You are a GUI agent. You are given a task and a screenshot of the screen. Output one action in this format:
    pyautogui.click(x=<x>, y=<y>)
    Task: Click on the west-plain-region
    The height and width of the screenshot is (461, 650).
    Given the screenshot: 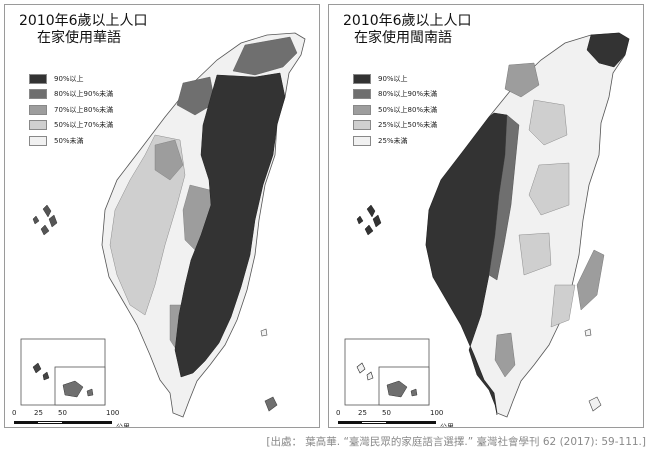 What is the action you would take?
    pyautogui.click(x=147, y=225)
    